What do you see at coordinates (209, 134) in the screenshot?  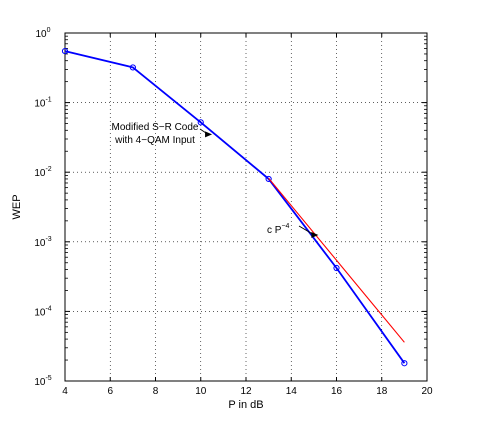 I see `annotation-arrowhead` at bounding box center [209, 134].